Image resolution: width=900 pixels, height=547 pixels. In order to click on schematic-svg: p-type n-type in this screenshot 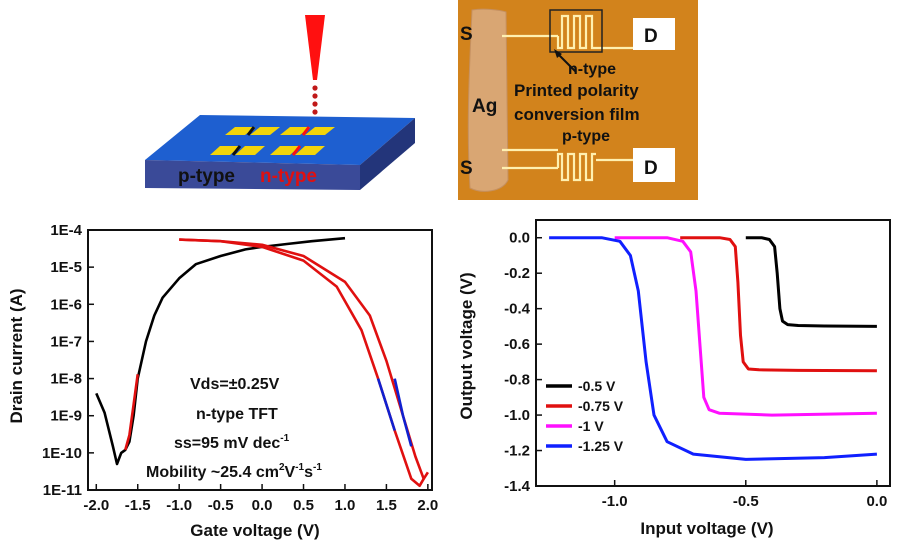, I will do `click(280, 102)`.